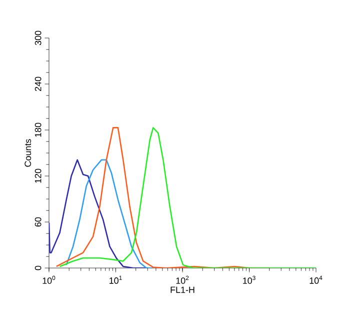  Describe the element at coordinates (38, 175) in the screenshot. I see `y-tick-label: 120` at that location.